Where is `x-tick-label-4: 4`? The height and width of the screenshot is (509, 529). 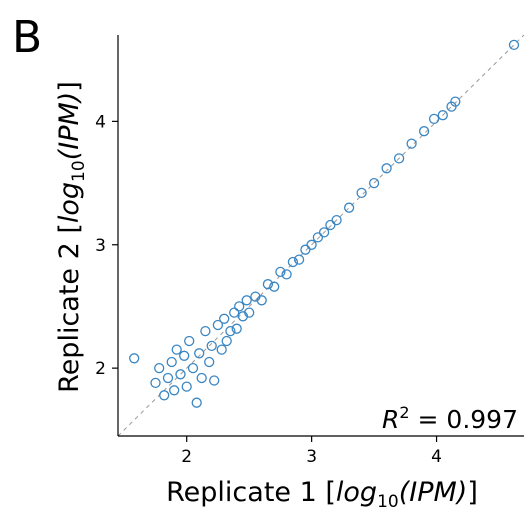 x-tick-label-4: 4 is located at coordinates (436, 457).